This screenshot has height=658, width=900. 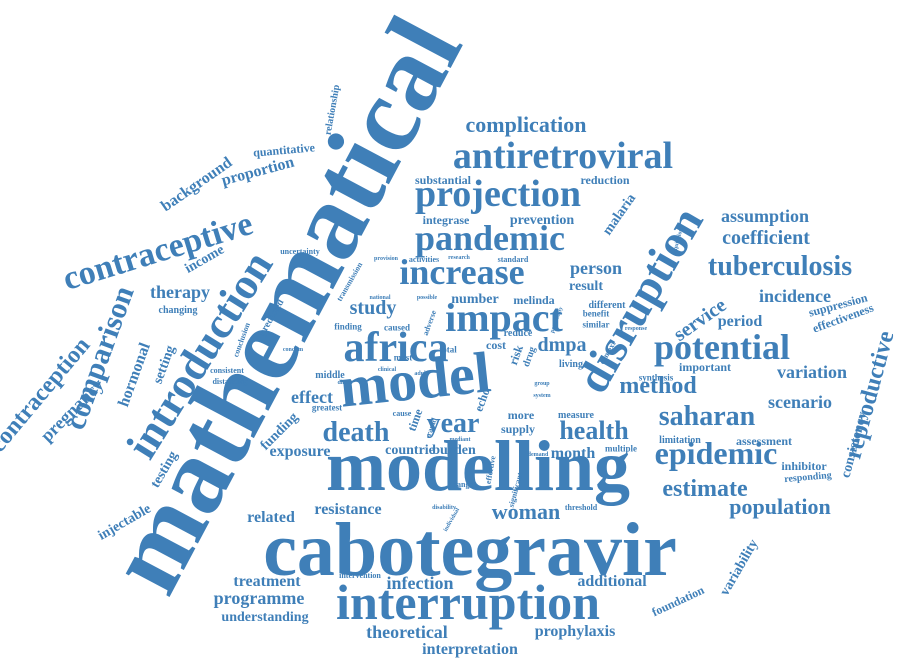 I want to click on word-integrase: integrase, so click(x=446, y=220).